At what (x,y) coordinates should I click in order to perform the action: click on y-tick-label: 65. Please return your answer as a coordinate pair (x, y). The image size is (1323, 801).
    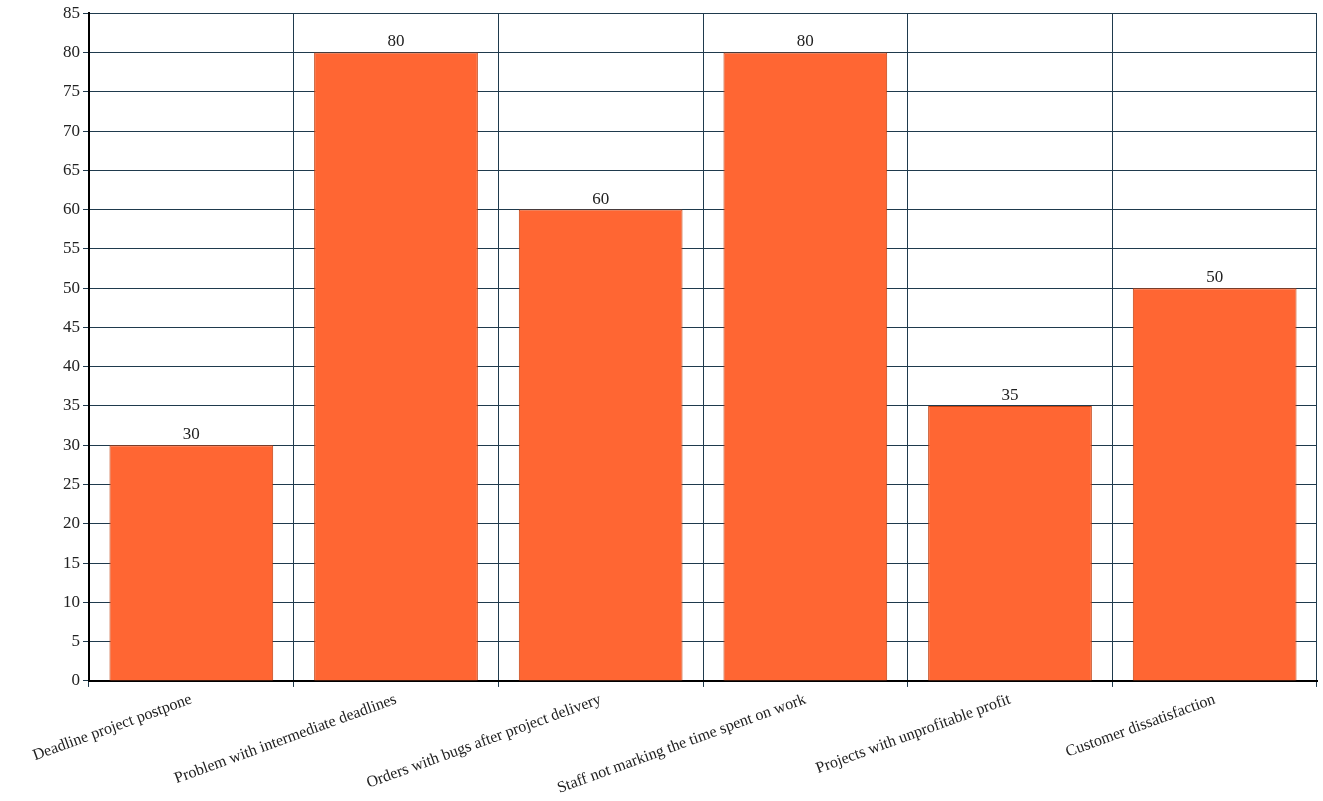
    Looking at the image, I should click on (71, 169).